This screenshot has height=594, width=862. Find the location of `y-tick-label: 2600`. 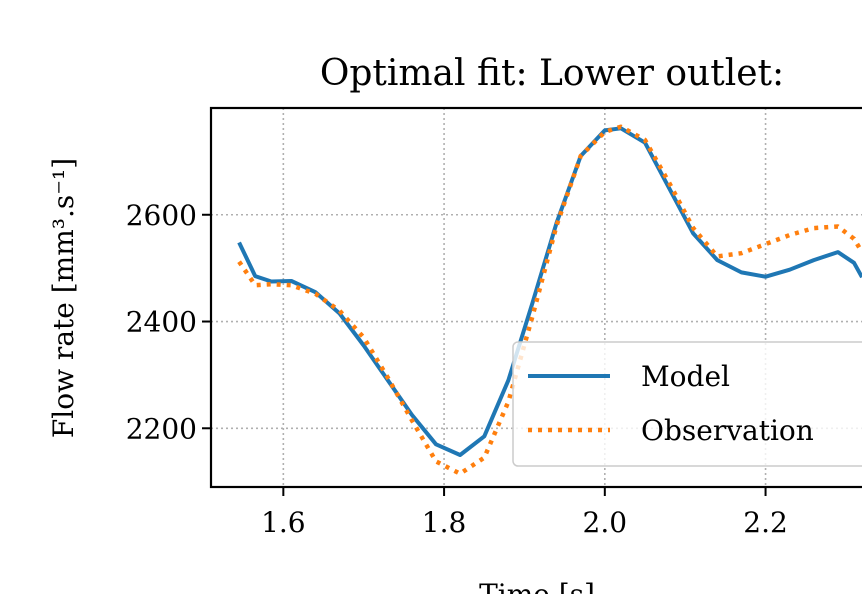

y-tick-label: 2600 is located at coordinates (161, 215).